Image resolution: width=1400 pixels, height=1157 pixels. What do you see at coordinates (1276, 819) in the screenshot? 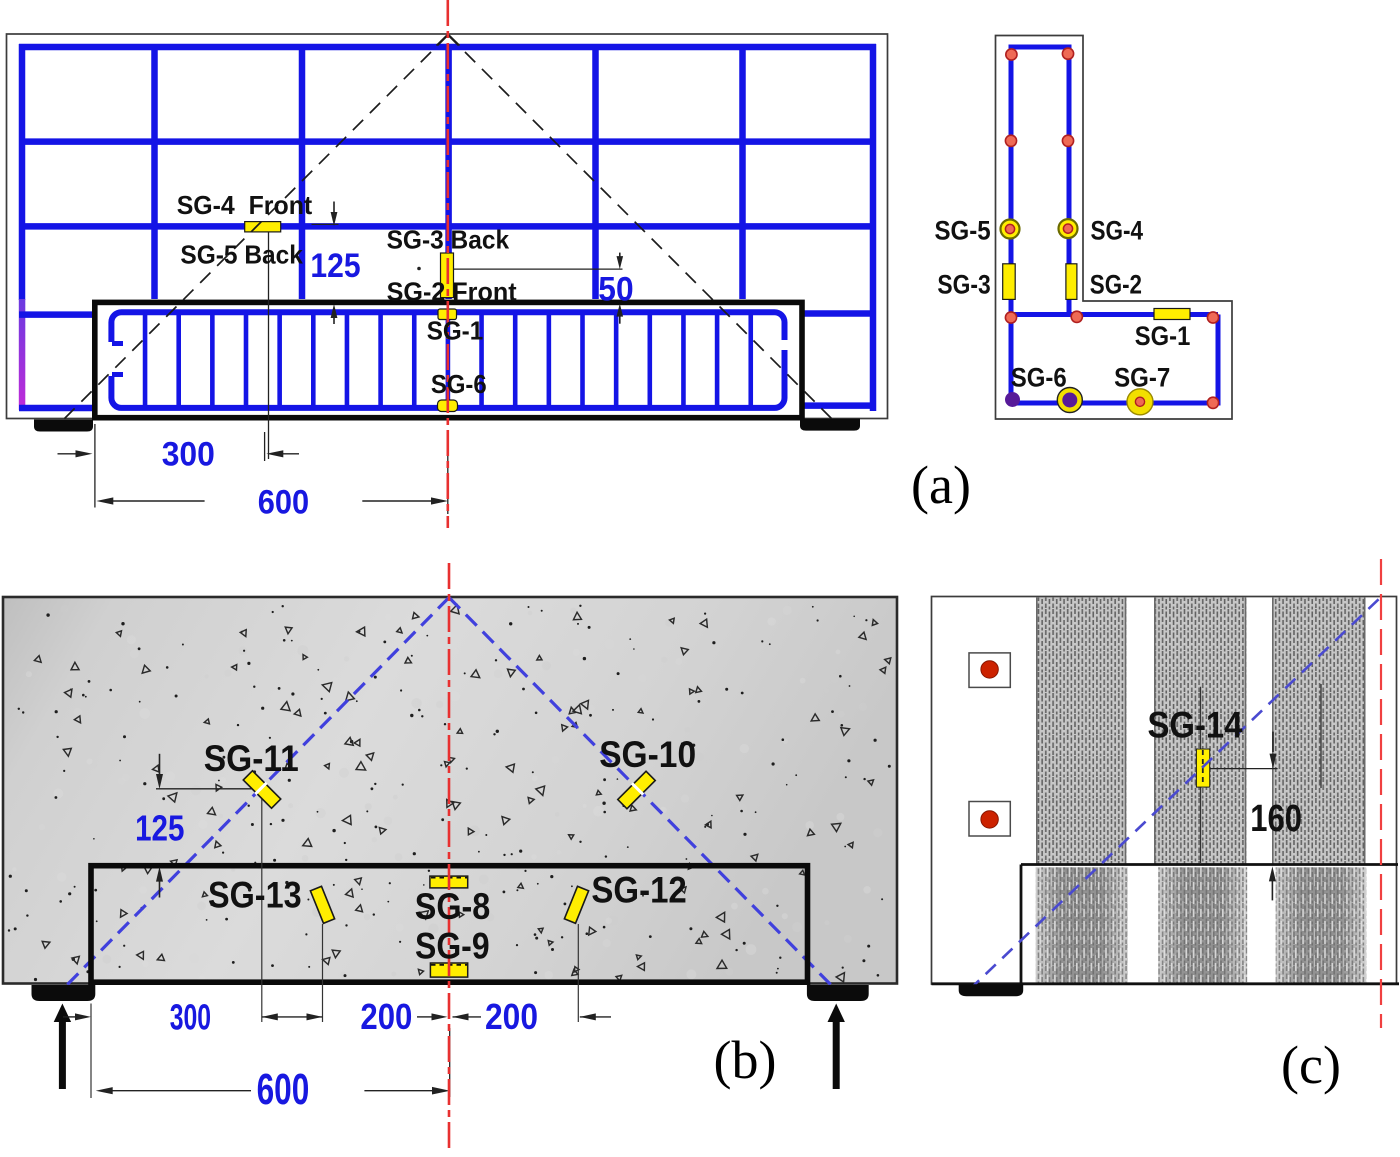
I see `svg-text: 160` at bounding box center [1276, 819].